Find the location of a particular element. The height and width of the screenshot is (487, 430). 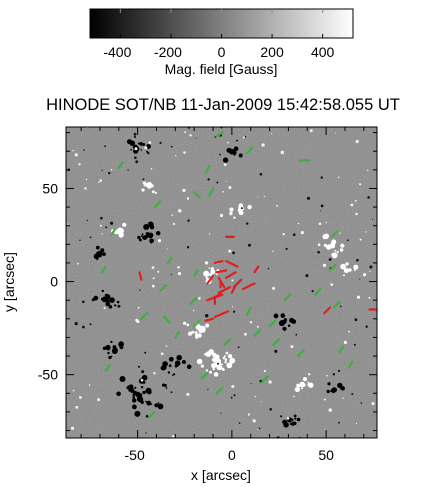

x-tick-label: 0 is located at coordinates (232, 455).